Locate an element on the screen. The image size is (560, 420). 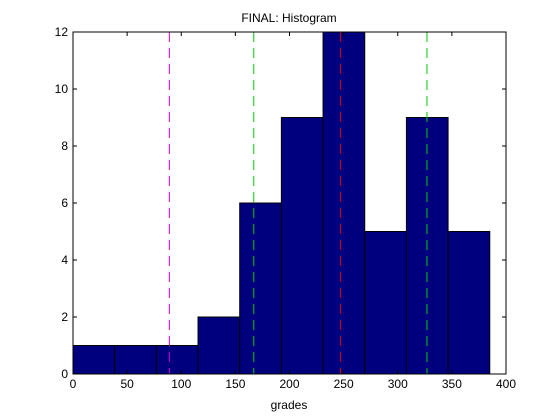
x-tick-label: 400 is located at coordinates (506, 384).